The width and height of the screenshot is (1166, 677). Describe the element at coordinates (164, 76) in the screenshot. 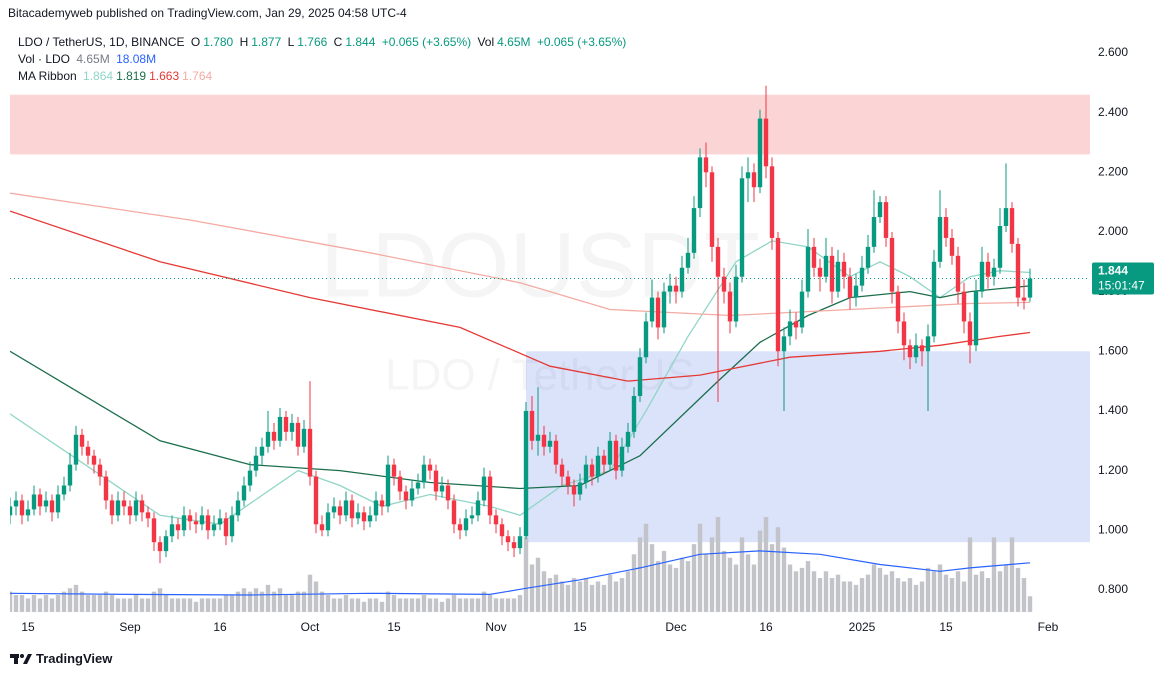

I see `ribbon-value: 1.663` at that location.